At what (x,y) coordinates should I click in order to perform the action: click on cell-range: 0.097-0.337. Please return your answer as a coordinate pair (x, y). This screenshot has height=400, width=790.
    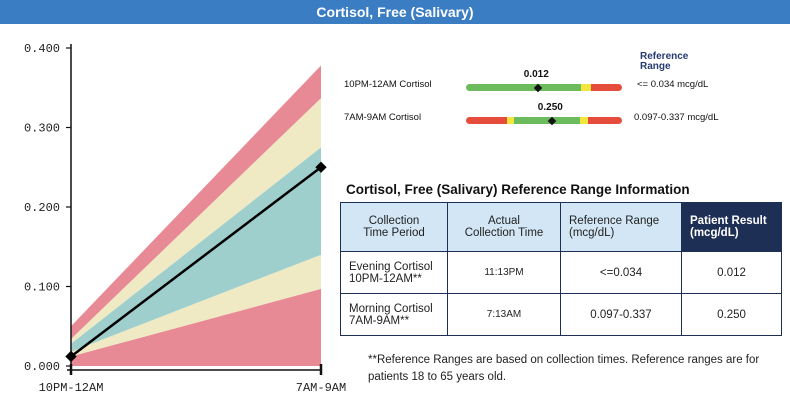
    Looking at the image, I should click on (621, 314).